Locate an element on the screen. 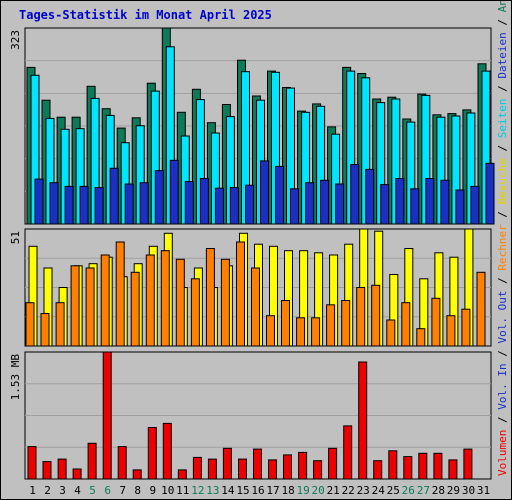 Image resolution: width=512 pixels, height=500 pixels. x-tick-label: 20 is located at coordinates (317, 490).